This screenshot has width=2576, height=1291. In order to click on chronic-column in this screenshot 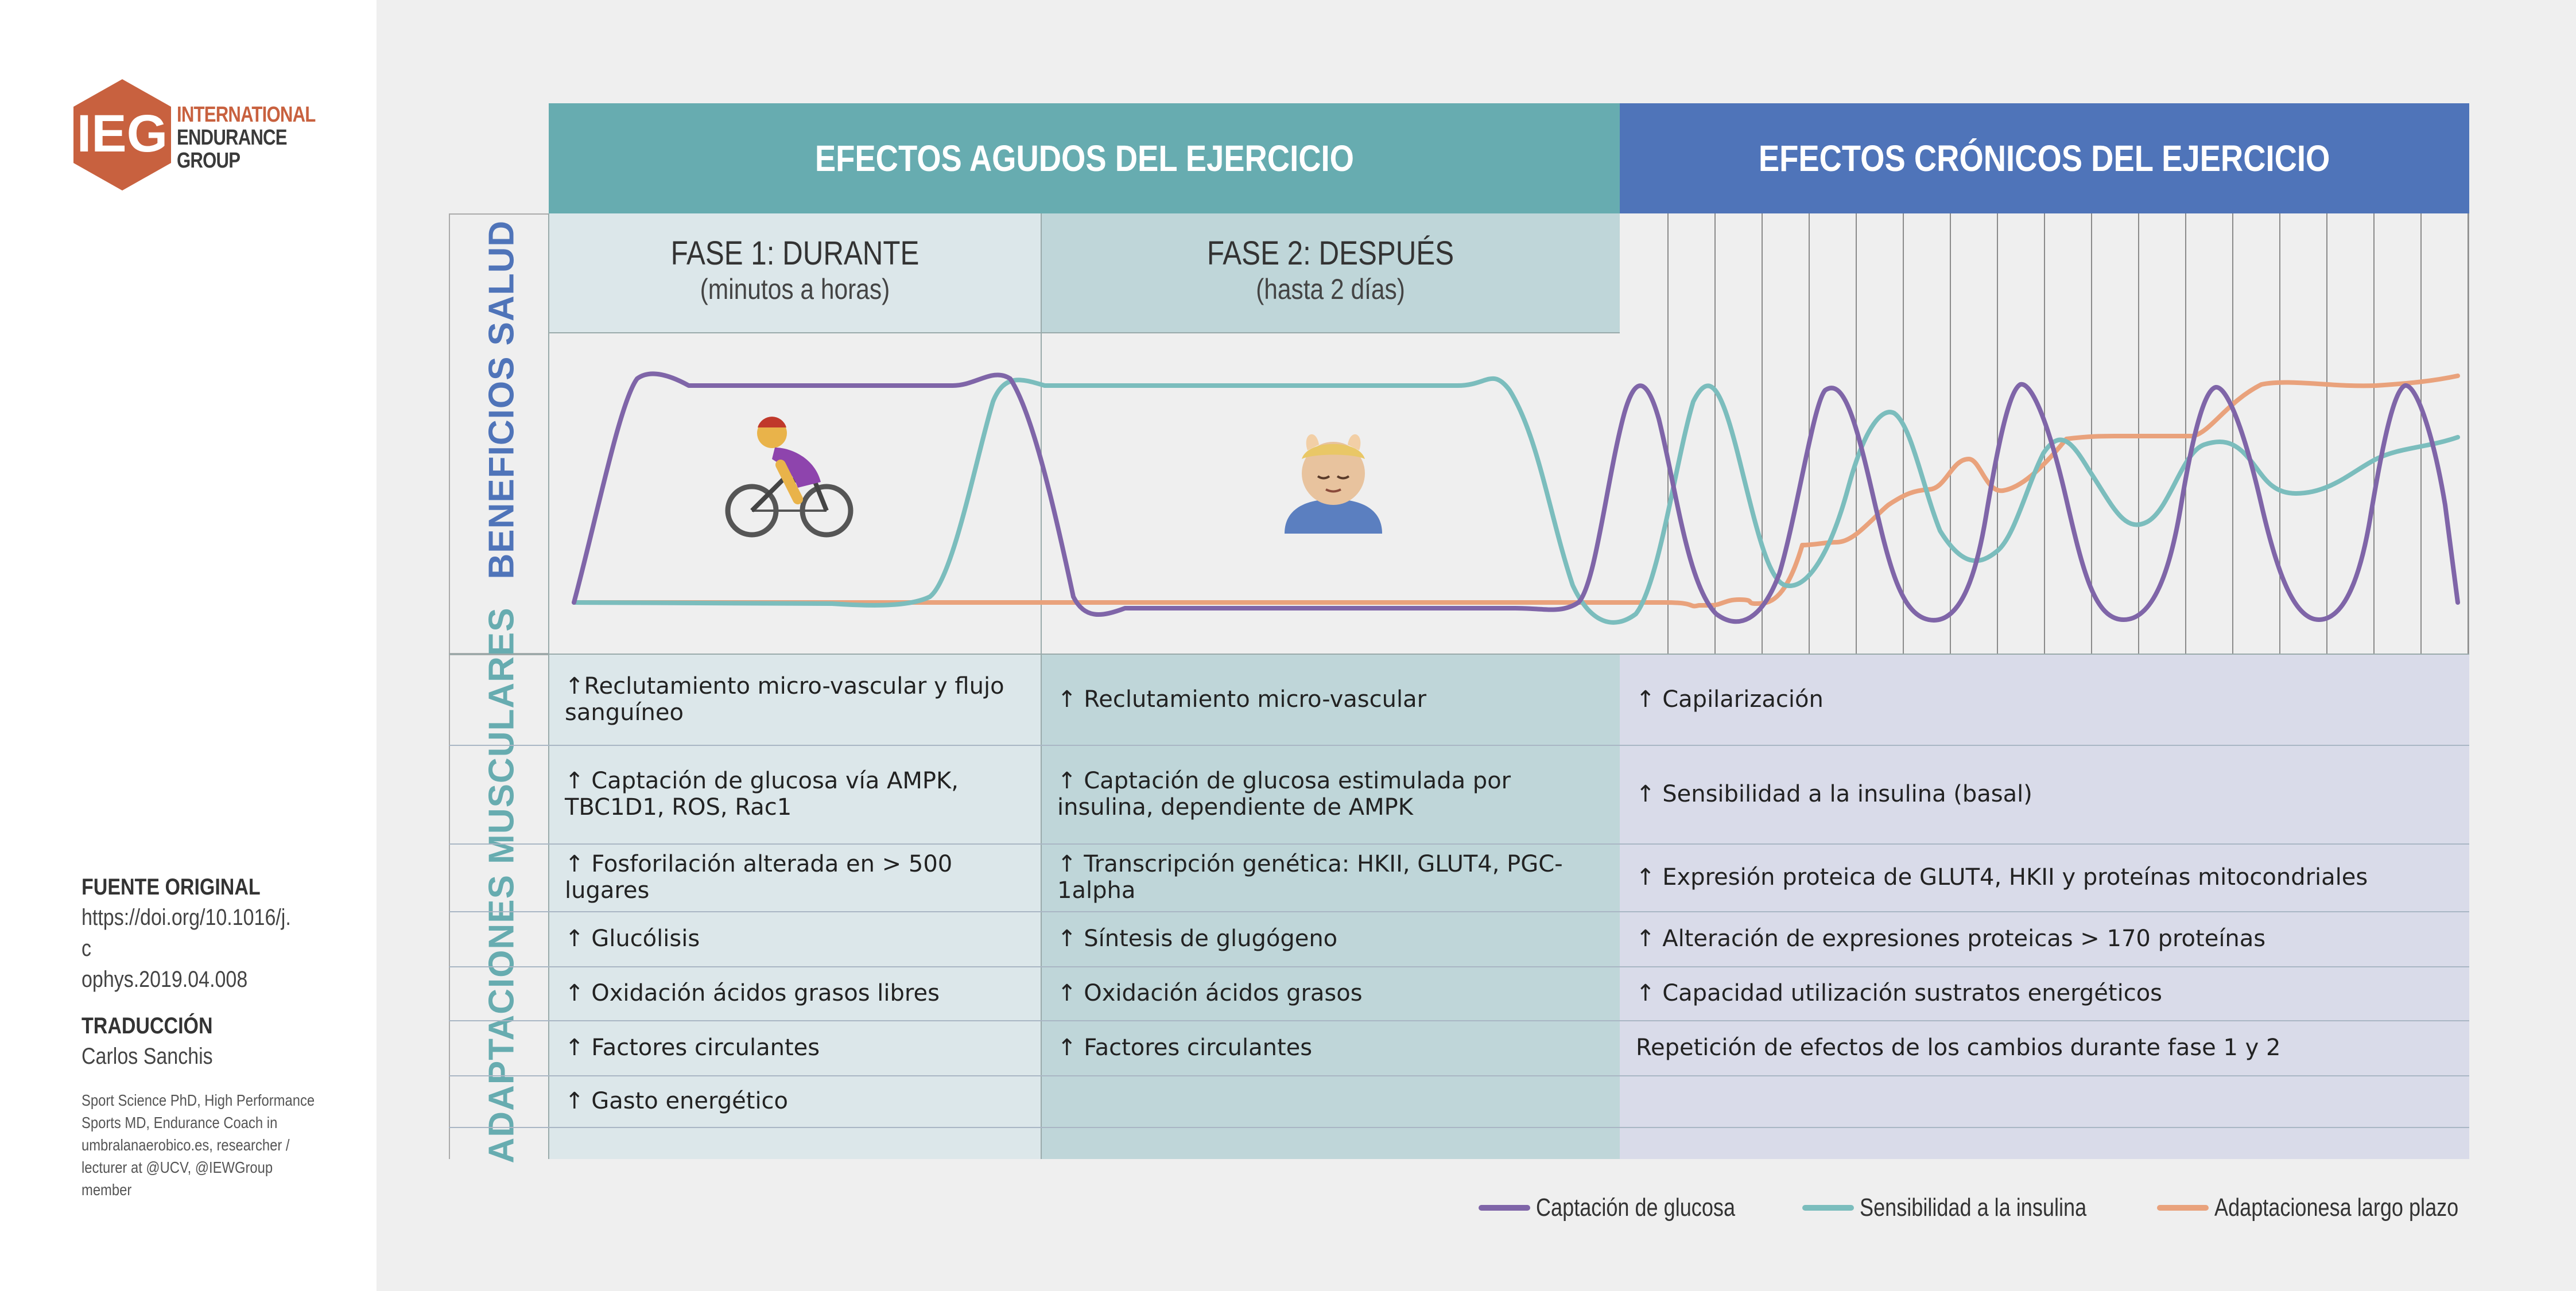, I will do `click(2044, 907)`.